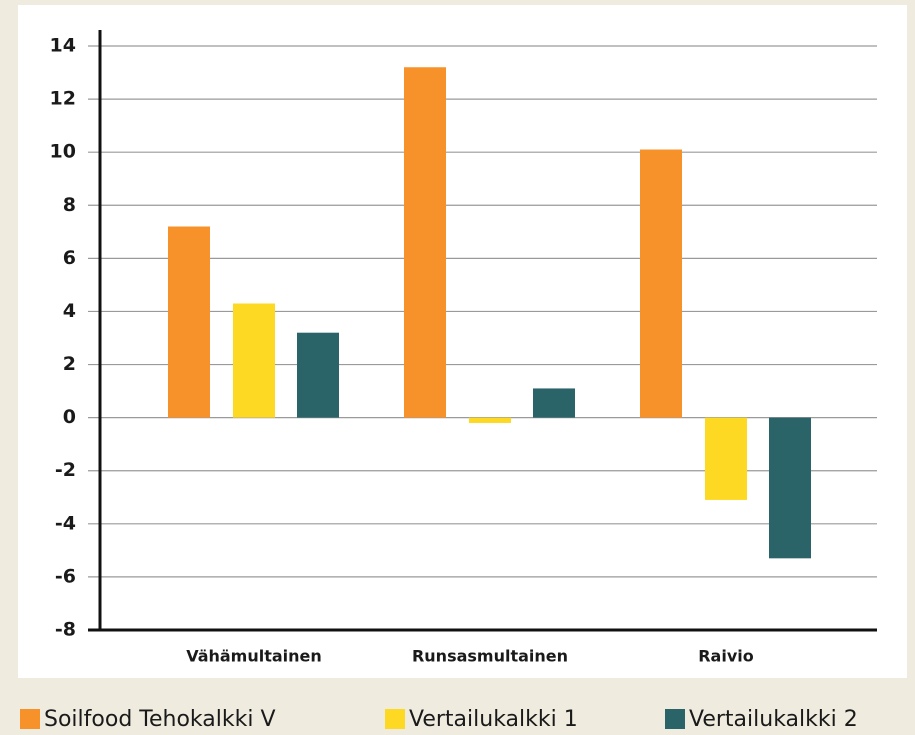  Describe the element at coordinates (63, 46) in the screenshot. I see `y-tick-label: 14` at that location.